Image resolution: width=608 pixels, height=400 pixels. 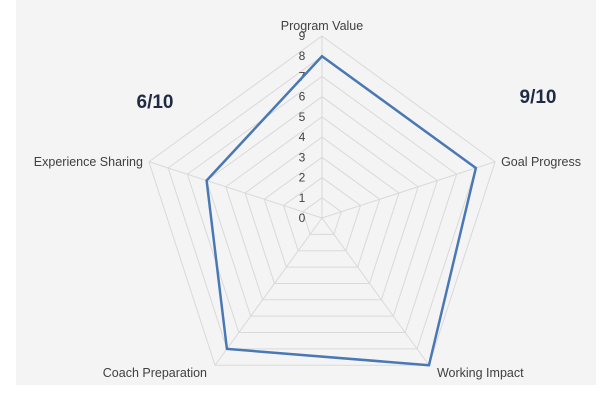 I want to click on tick-label-4: 4, so click(x=302, y=137).